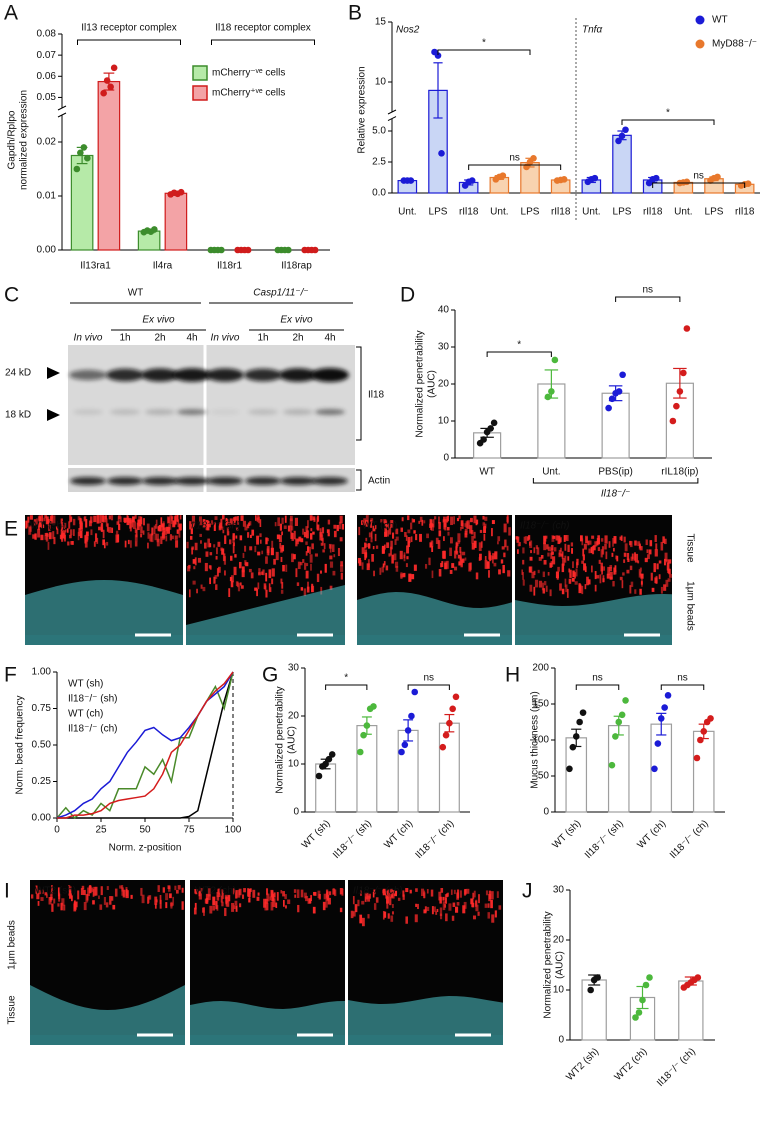  I want to click on image-label: WT (ch), so click(379, 526).